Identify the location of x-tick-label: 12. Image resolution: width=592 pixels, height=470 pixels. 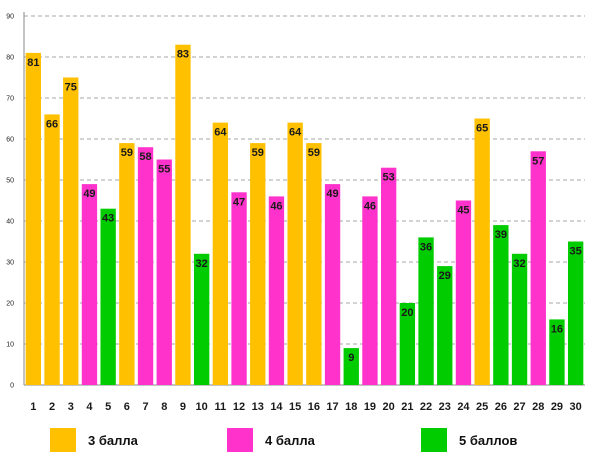
(239, 407).